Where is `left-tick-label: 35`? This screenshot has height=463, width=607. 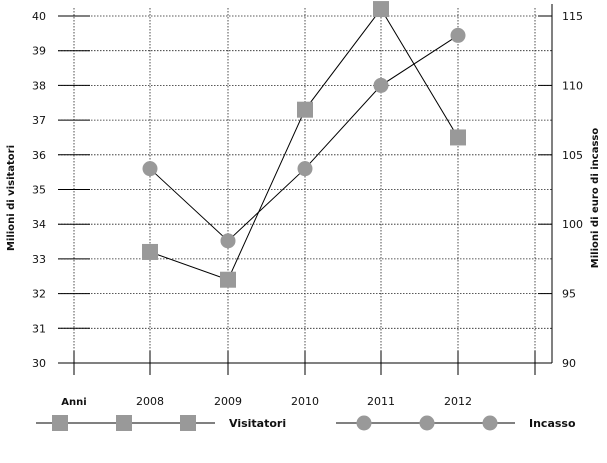
left-tick-label: 35 is located at coordinates (39, 190).